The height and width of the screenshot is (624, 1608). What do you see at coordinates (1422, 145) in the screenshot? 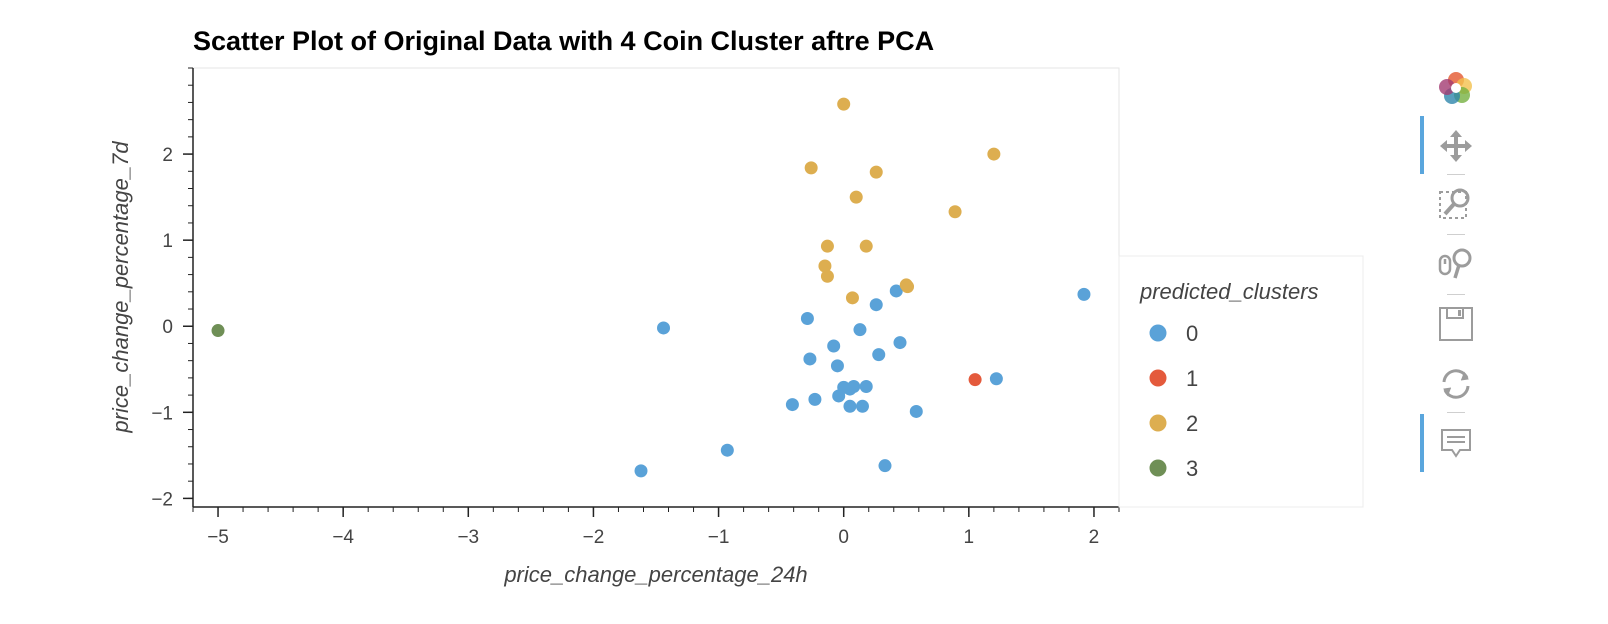
I see `pan-active-indicator` at bounding box center [1422, 145].